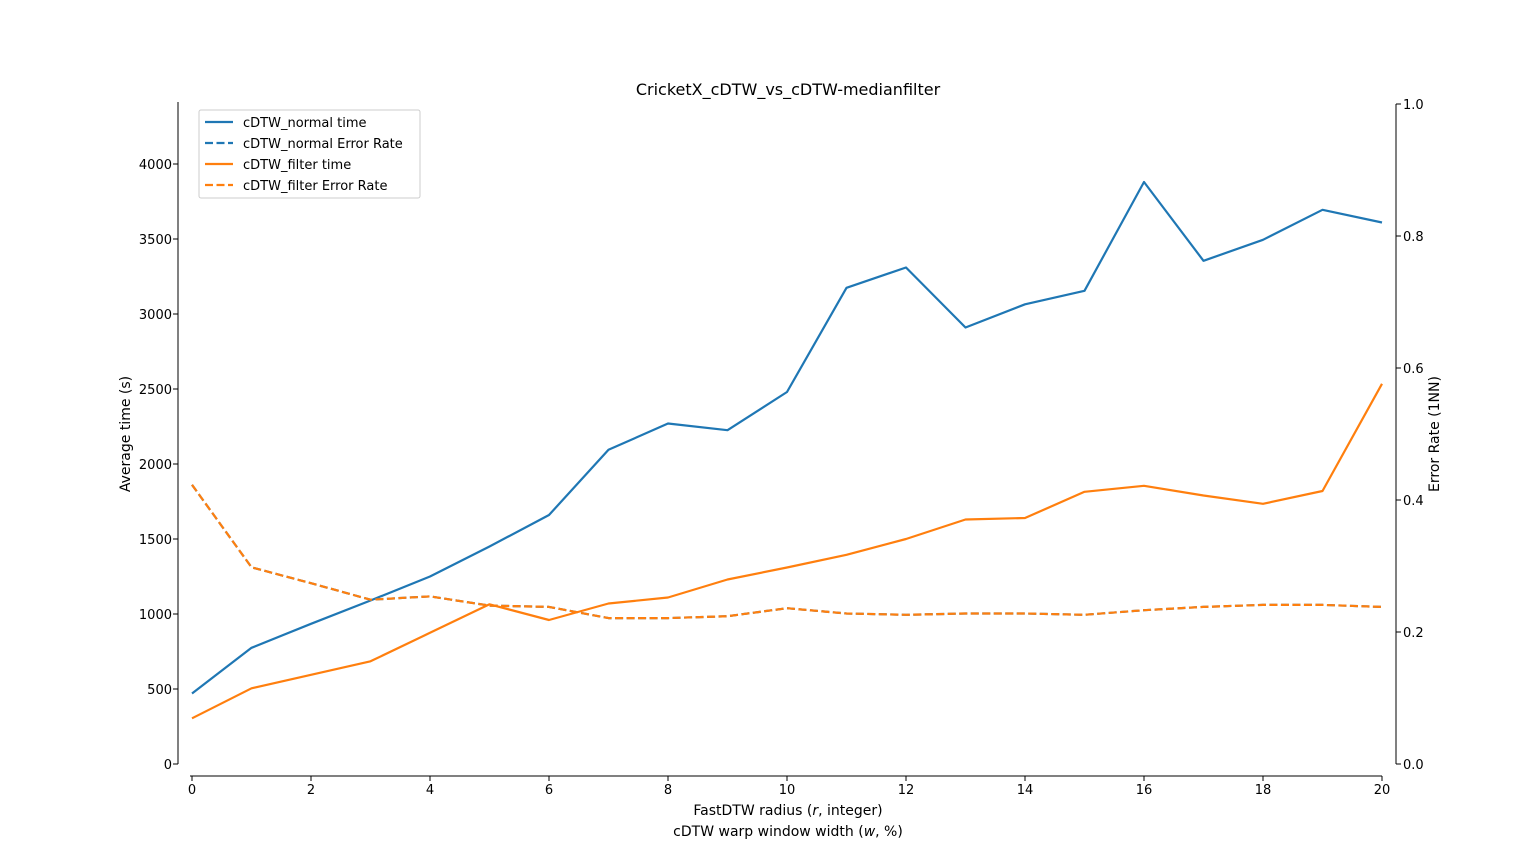  I want to click on legend-label-2: cDTW_filter time, so click(297, 165).